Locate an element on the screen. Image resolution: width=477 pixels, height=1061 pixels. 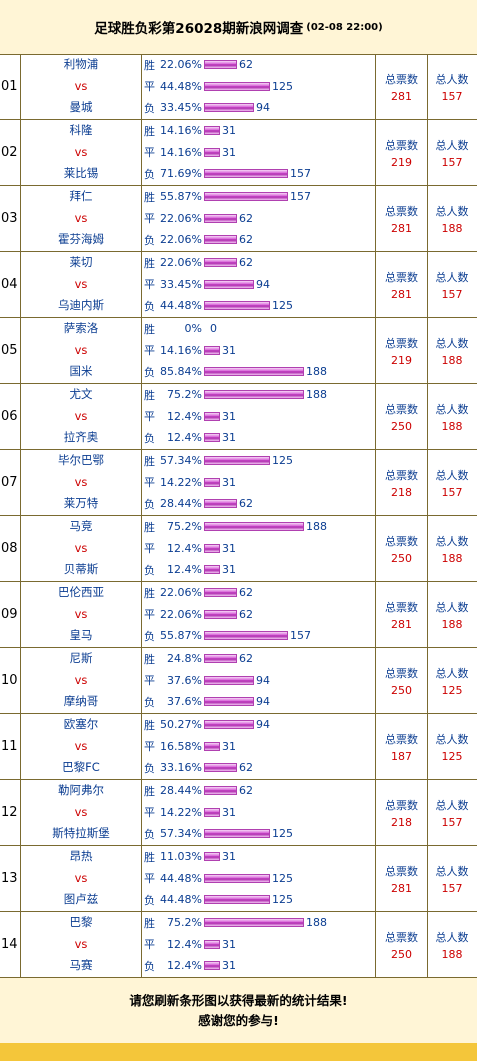
match-teams: 毕尔巴鄂 vs 莱万特 is located at coordinates (81, 482).